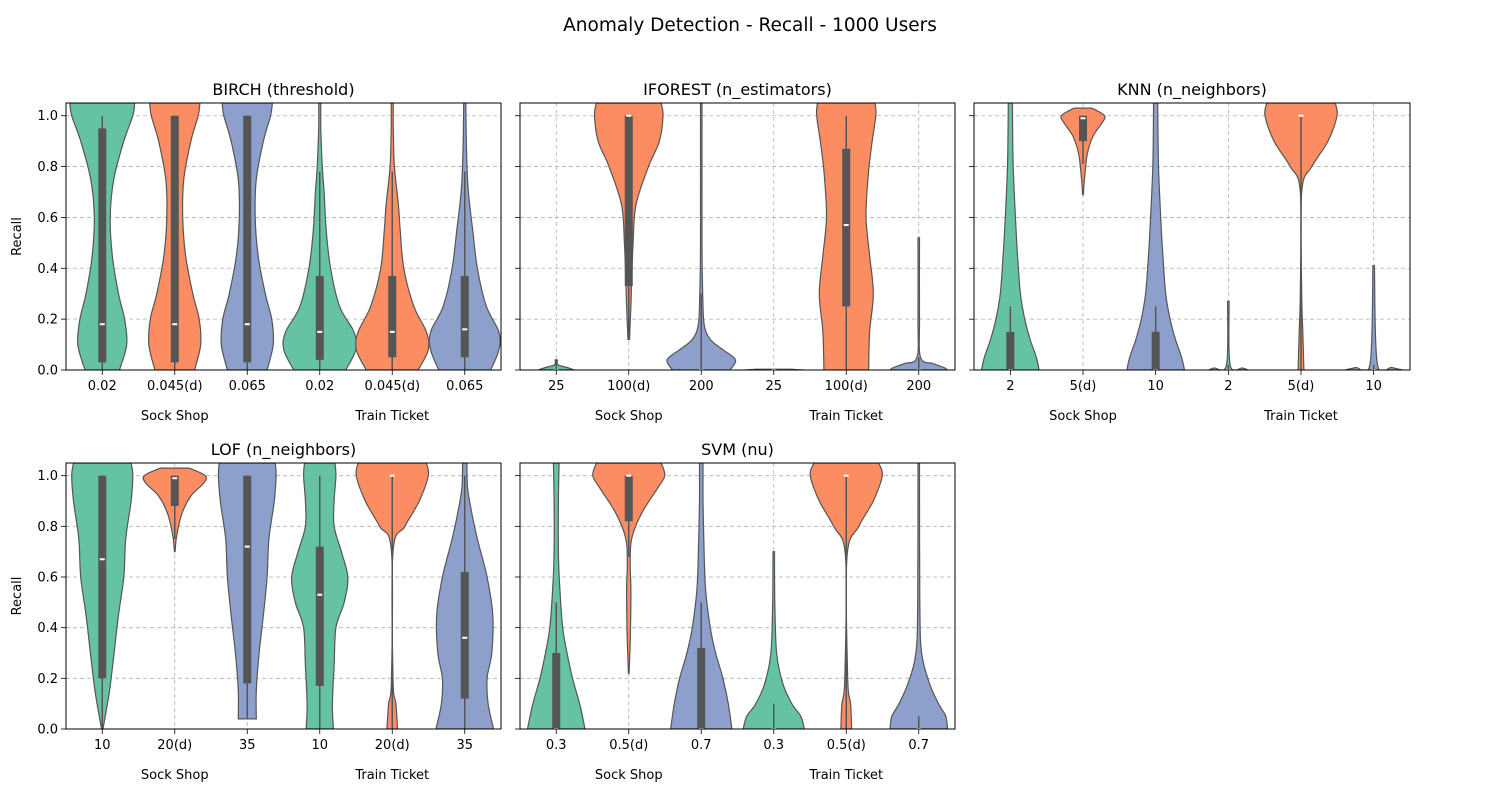  Describe the element at coordinates (283, 89) in the screenshot. I see `panel-title: BIRCH (threshold)` at that location.